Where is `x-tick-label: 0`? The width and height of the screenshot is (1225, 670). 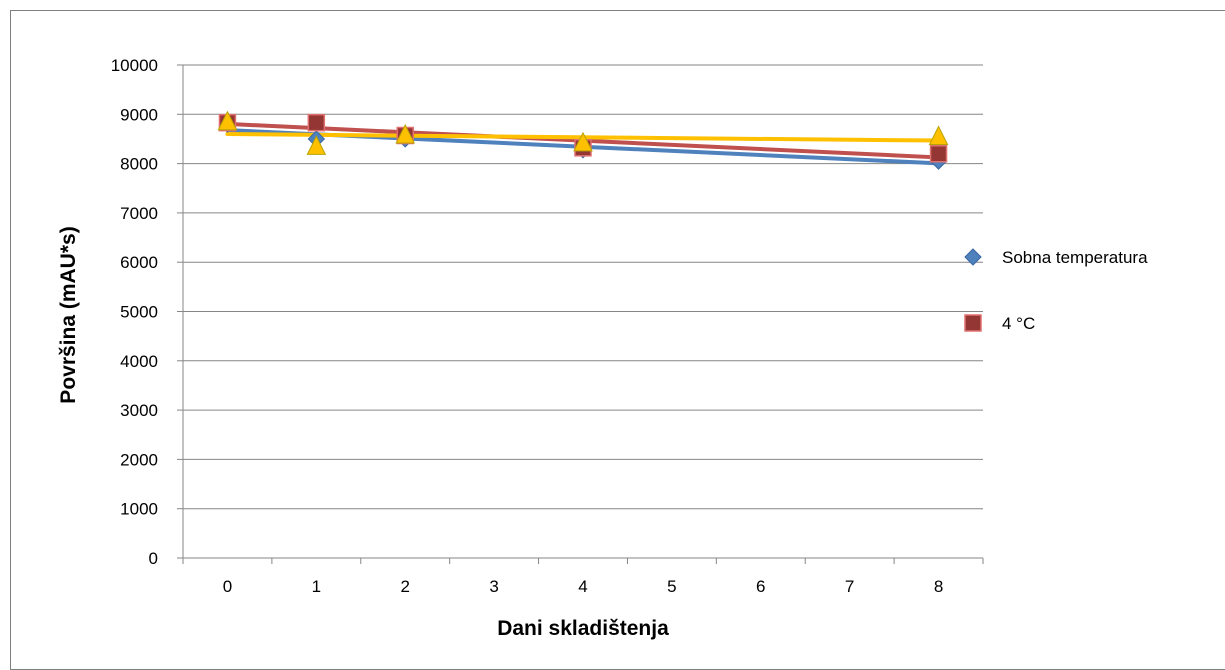
x-tick-label: 0 is located at coordinates (227, 586).